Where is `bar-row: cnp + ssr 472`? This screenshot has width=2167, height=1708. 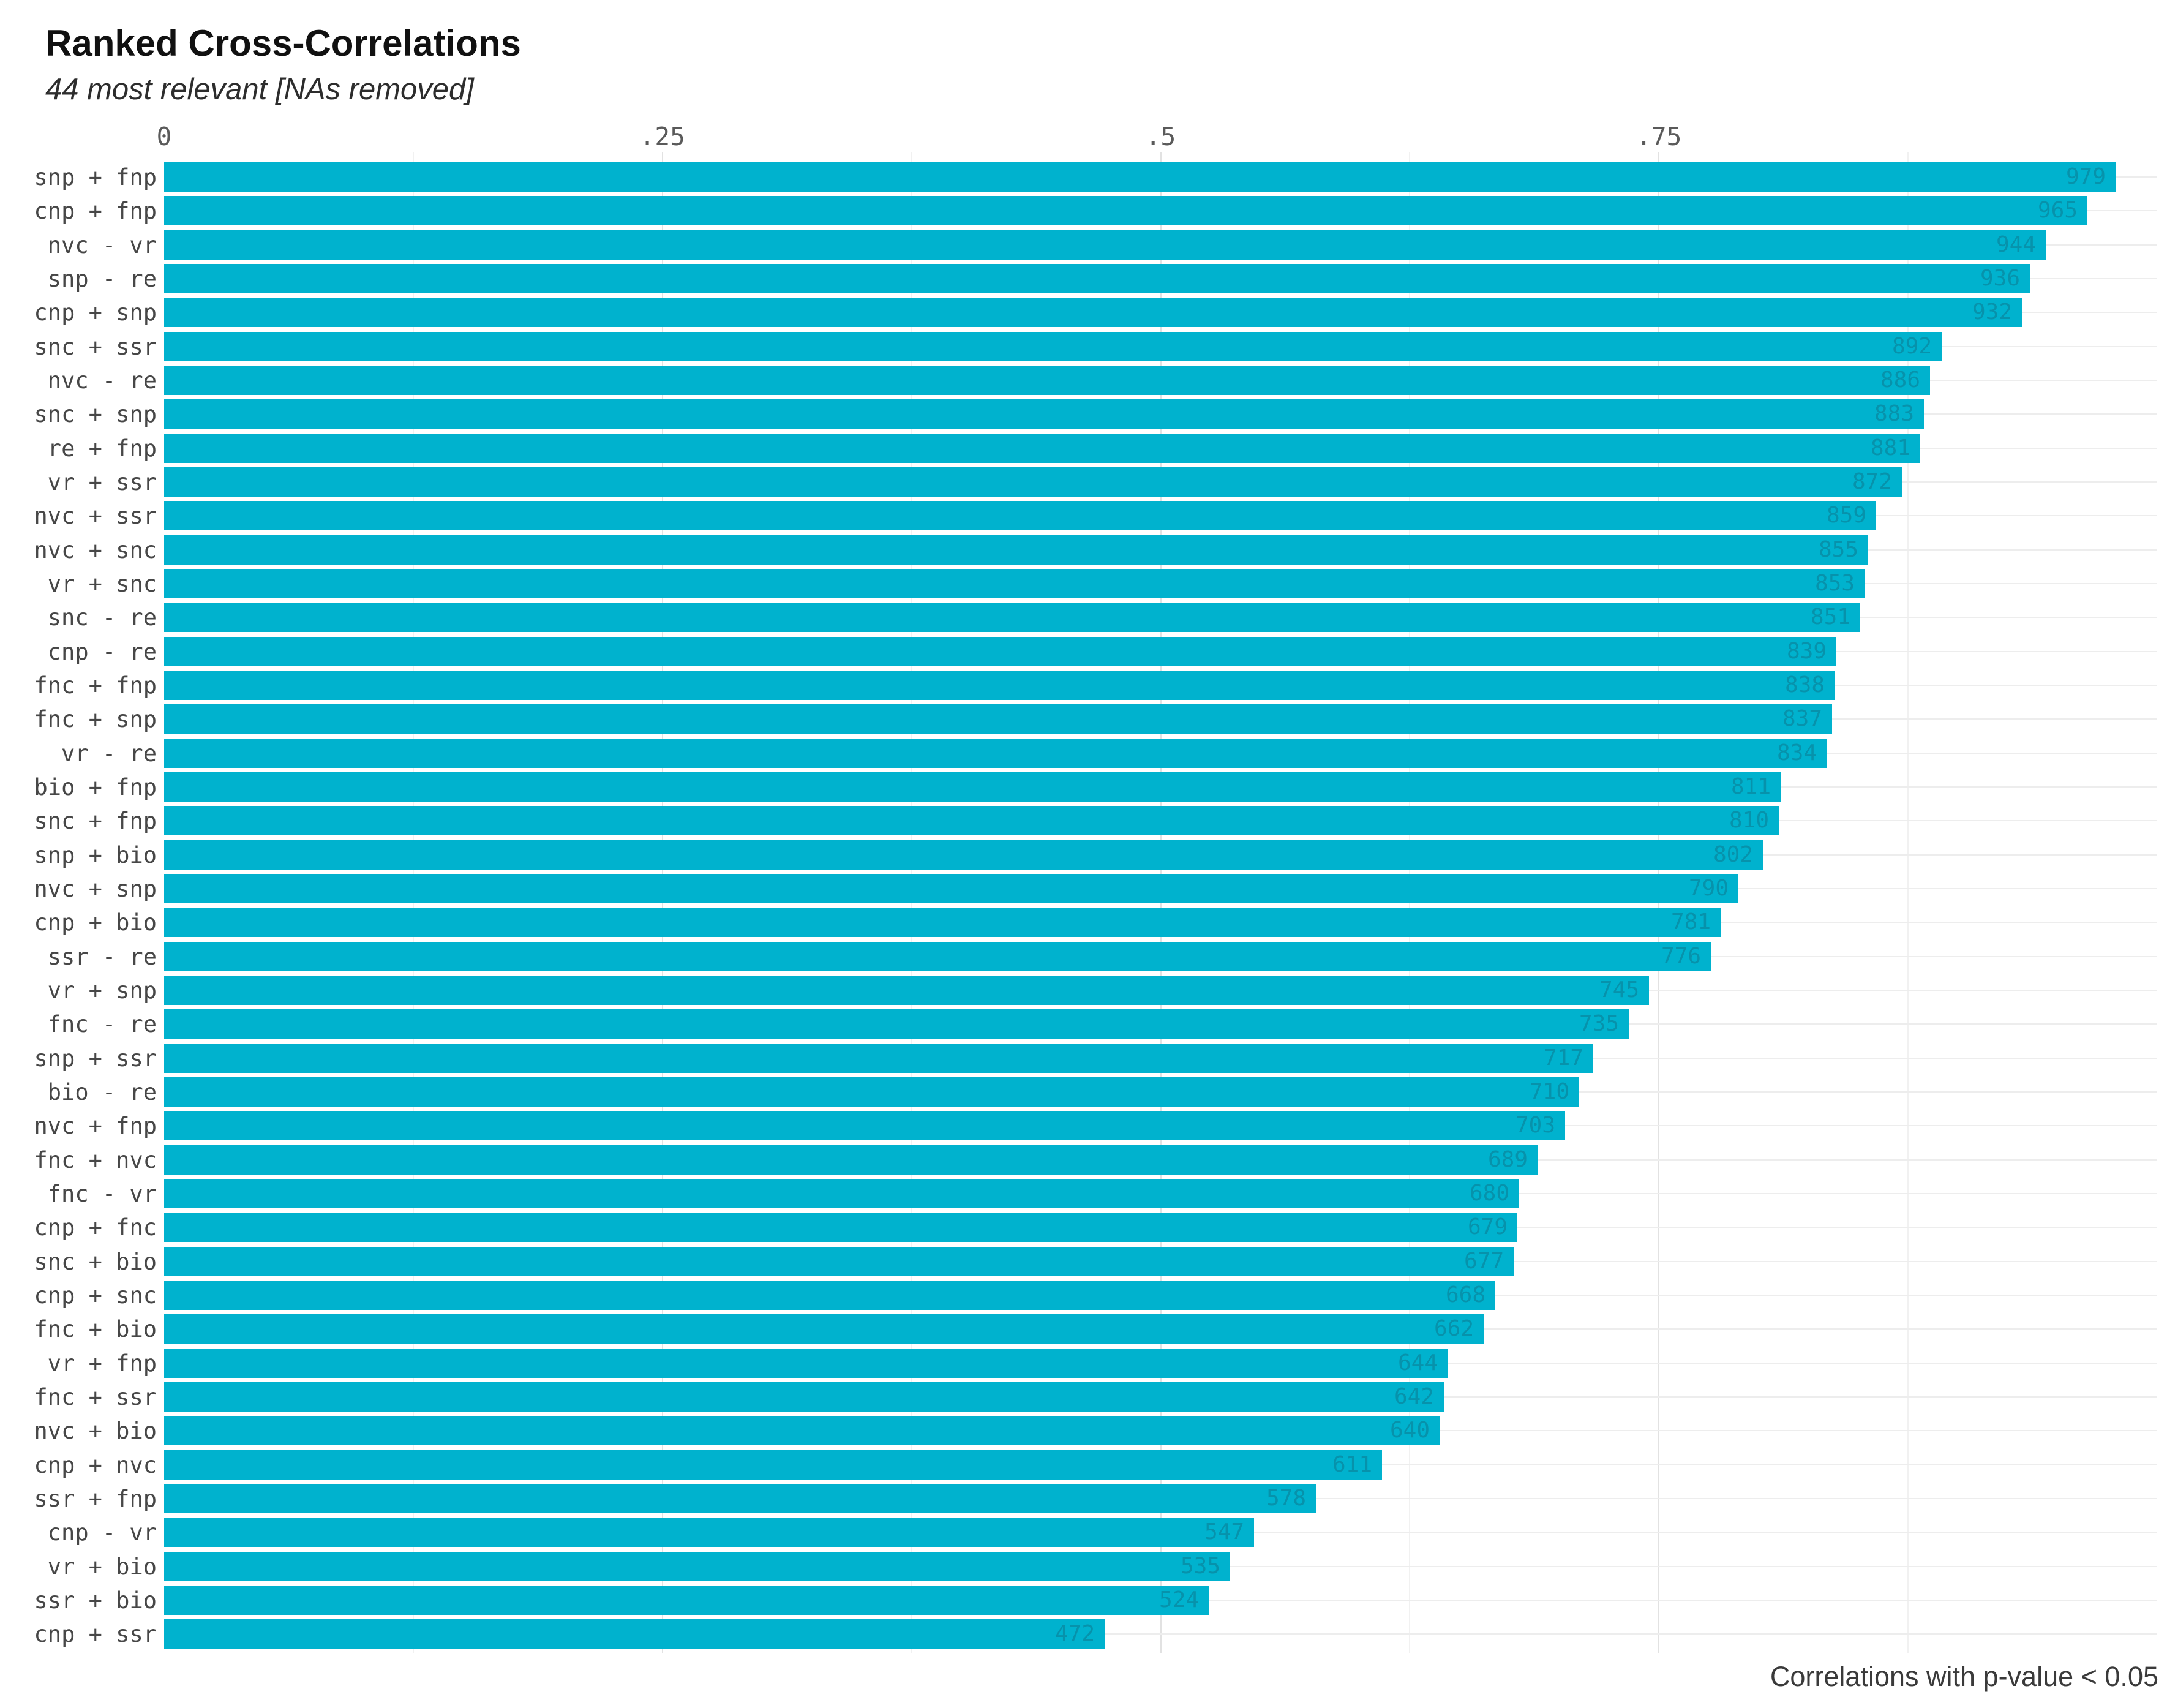 bar-row: cnp + ssr 472 is located at coordinates (1083, 1634).